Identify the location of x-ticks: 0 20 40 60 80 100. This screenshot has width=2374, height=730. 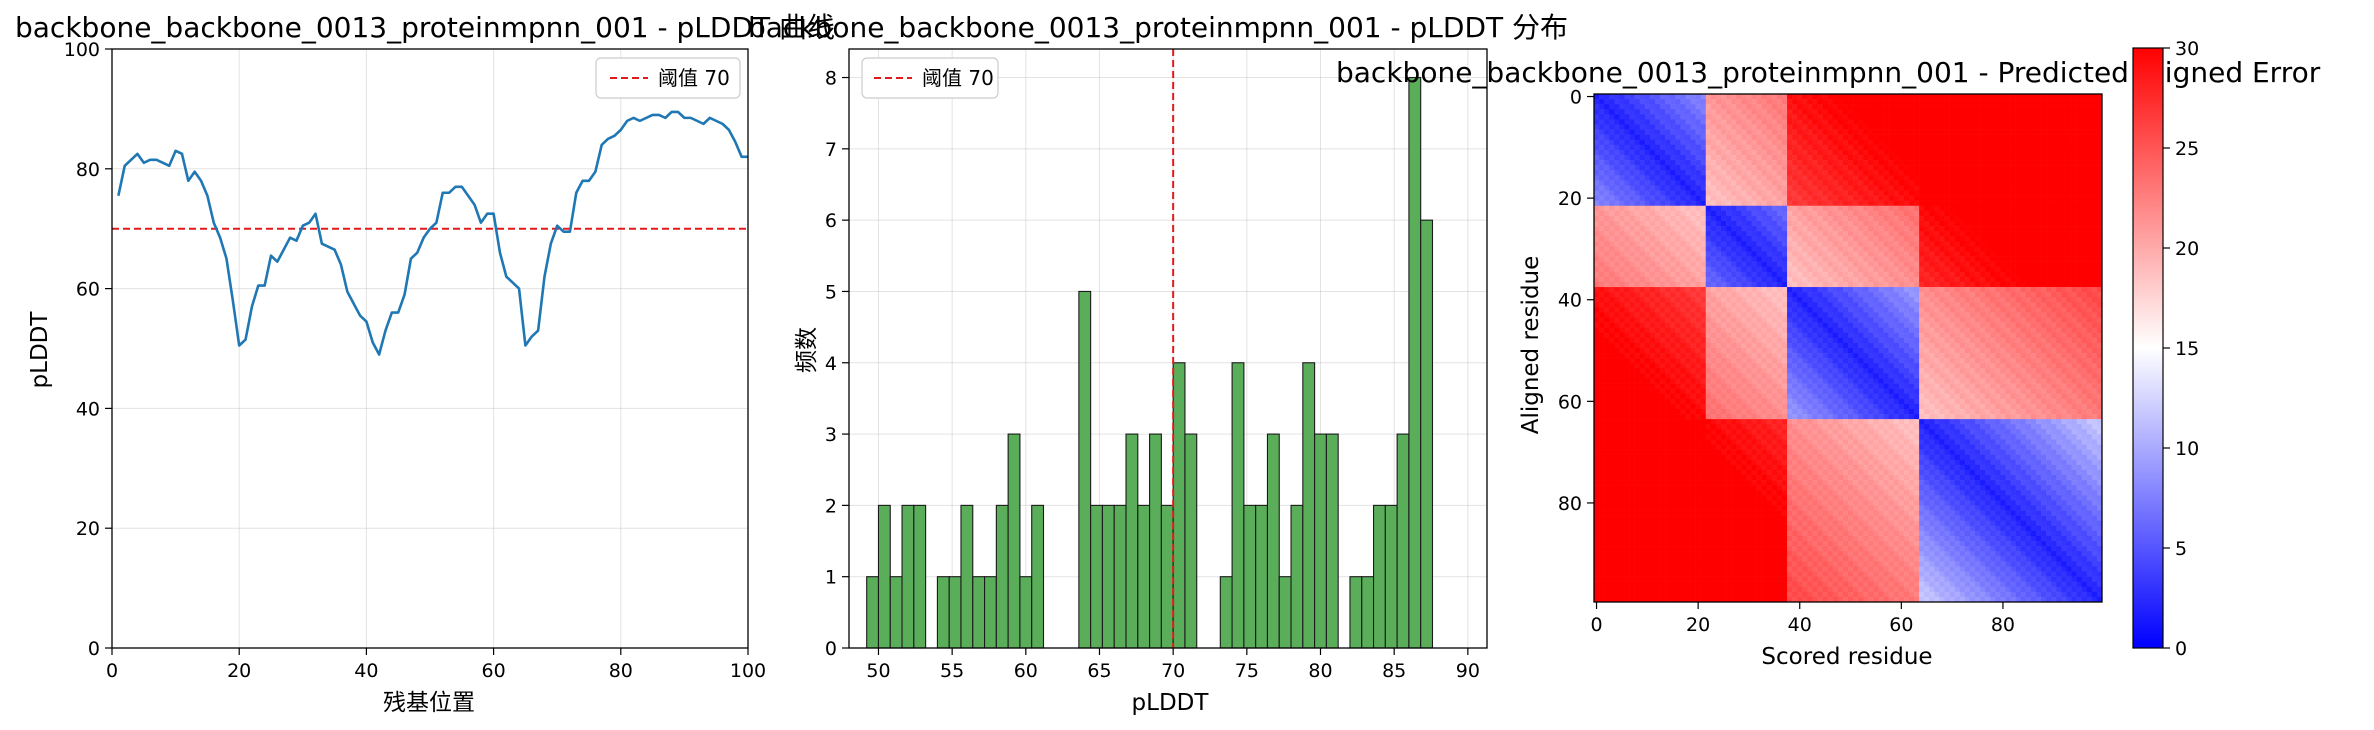
(436, 665).